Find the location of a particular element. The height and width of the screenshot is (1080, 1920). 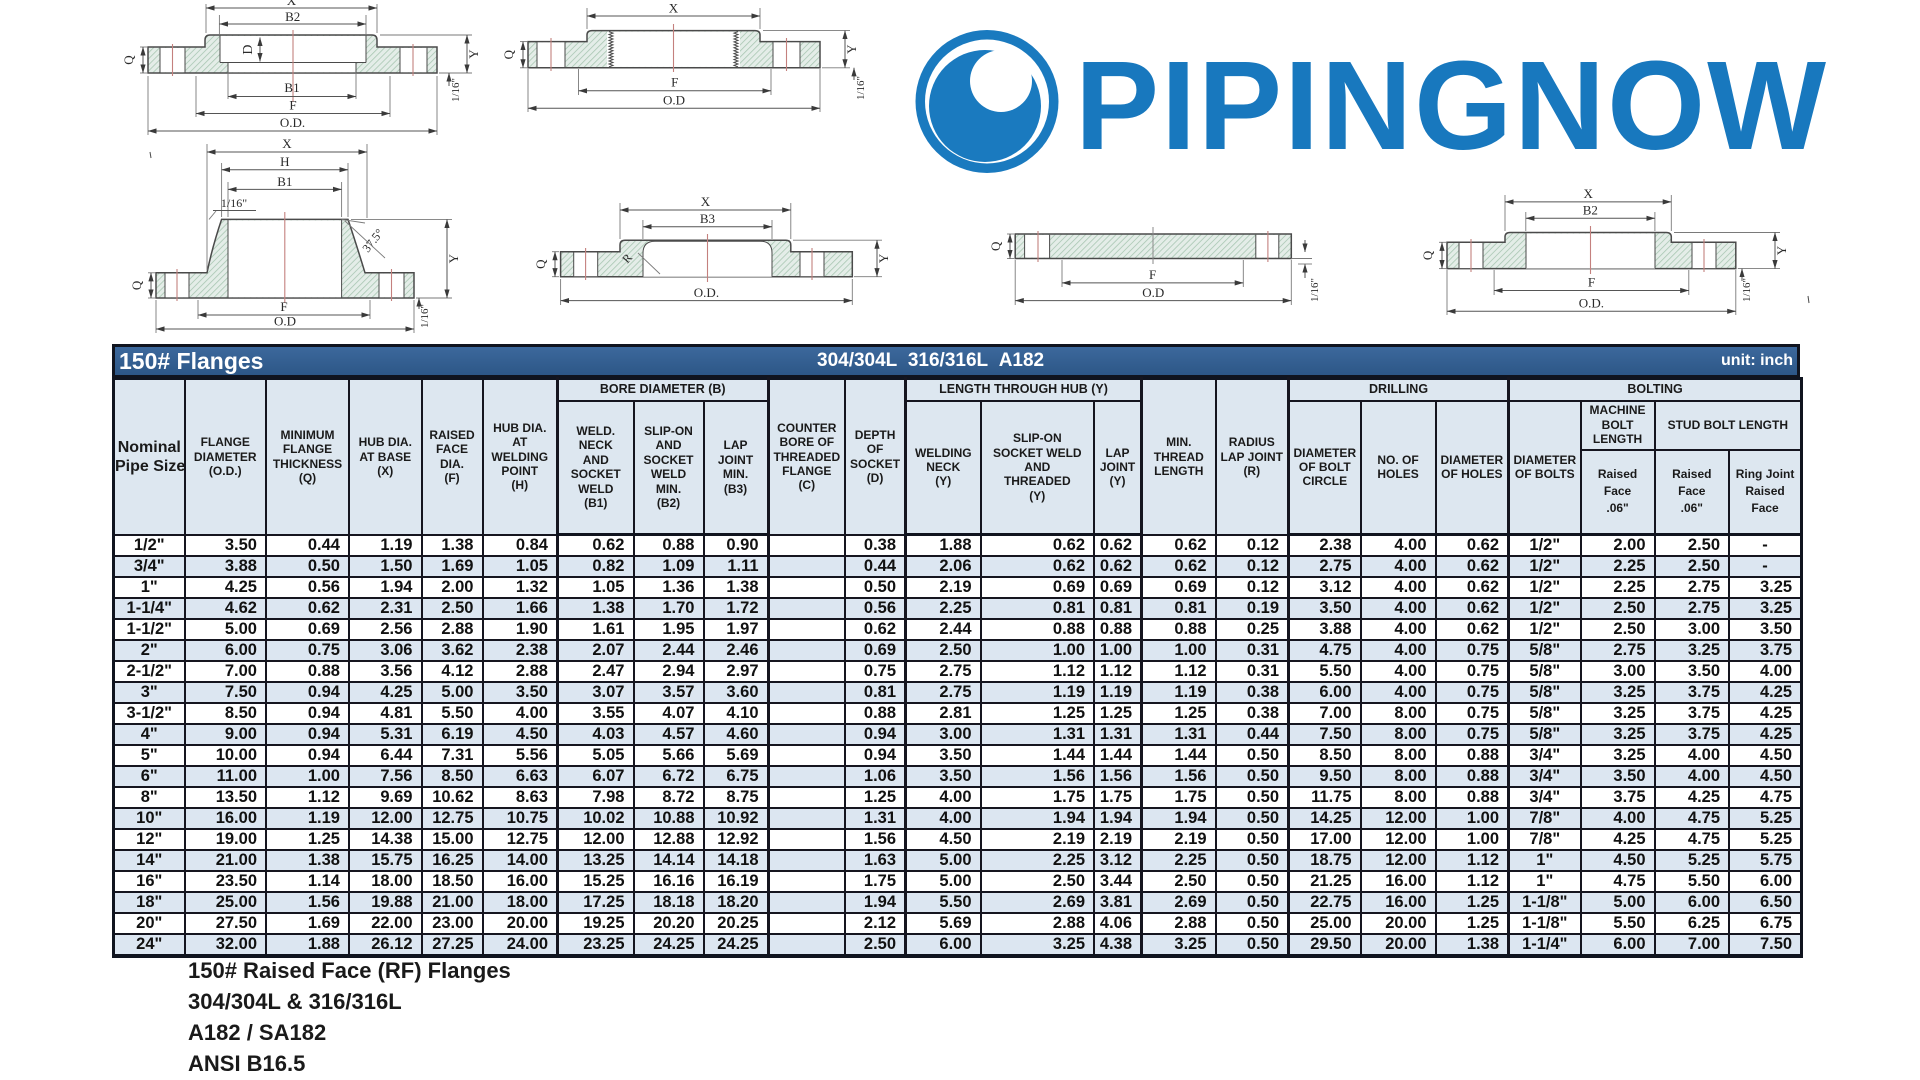

svg-text: B3 is located at coordinates (707, 218).